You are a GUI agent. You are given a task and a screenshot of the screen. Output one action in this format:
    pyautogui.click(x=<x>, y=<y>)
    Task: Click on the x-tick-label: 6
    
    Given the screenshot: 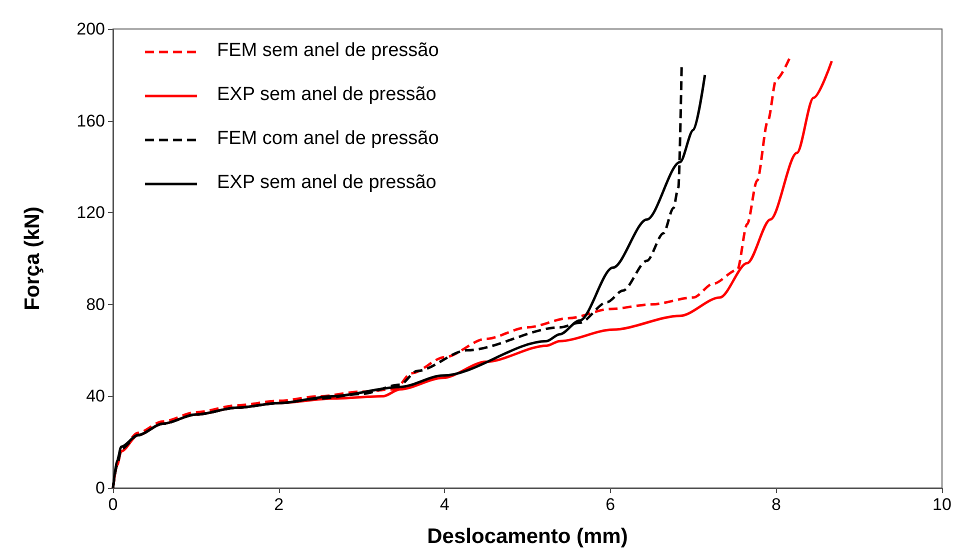 What is the action you would take?
    pyautogui.click(x=611, y=504)
    